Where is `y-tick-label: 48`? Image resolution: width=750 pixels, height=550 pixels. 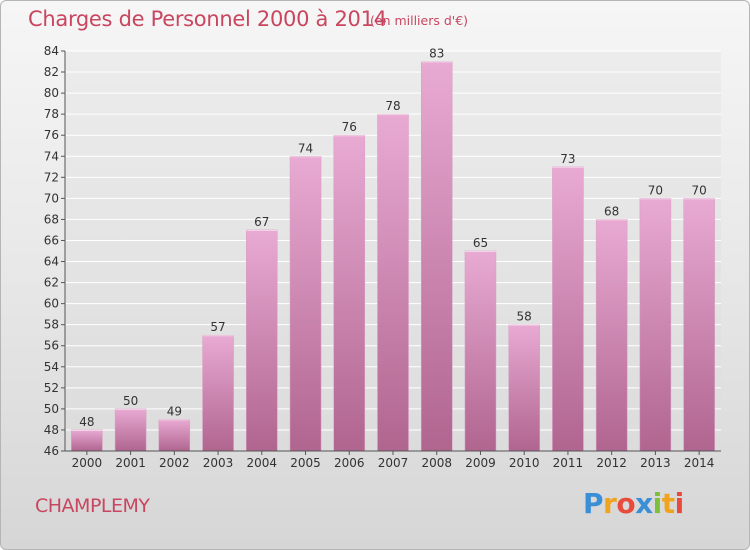
y-tick-label: 48 is located at coordinates (51, 430).